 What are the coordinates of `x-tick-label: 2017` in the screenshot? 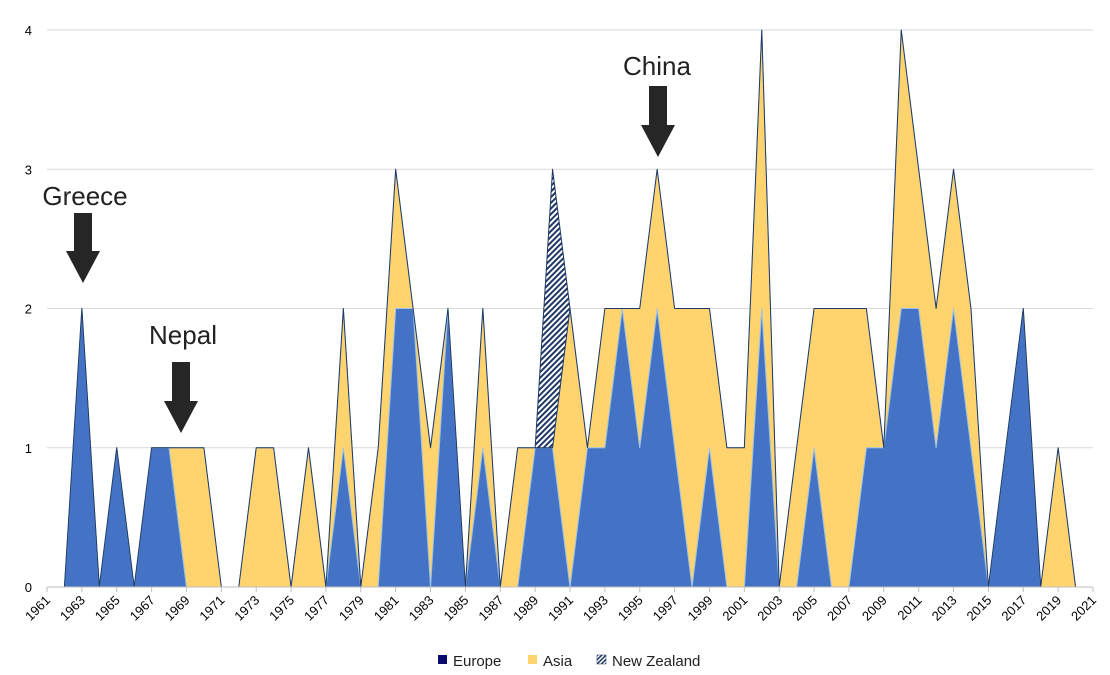 It's located at (1013, 608).